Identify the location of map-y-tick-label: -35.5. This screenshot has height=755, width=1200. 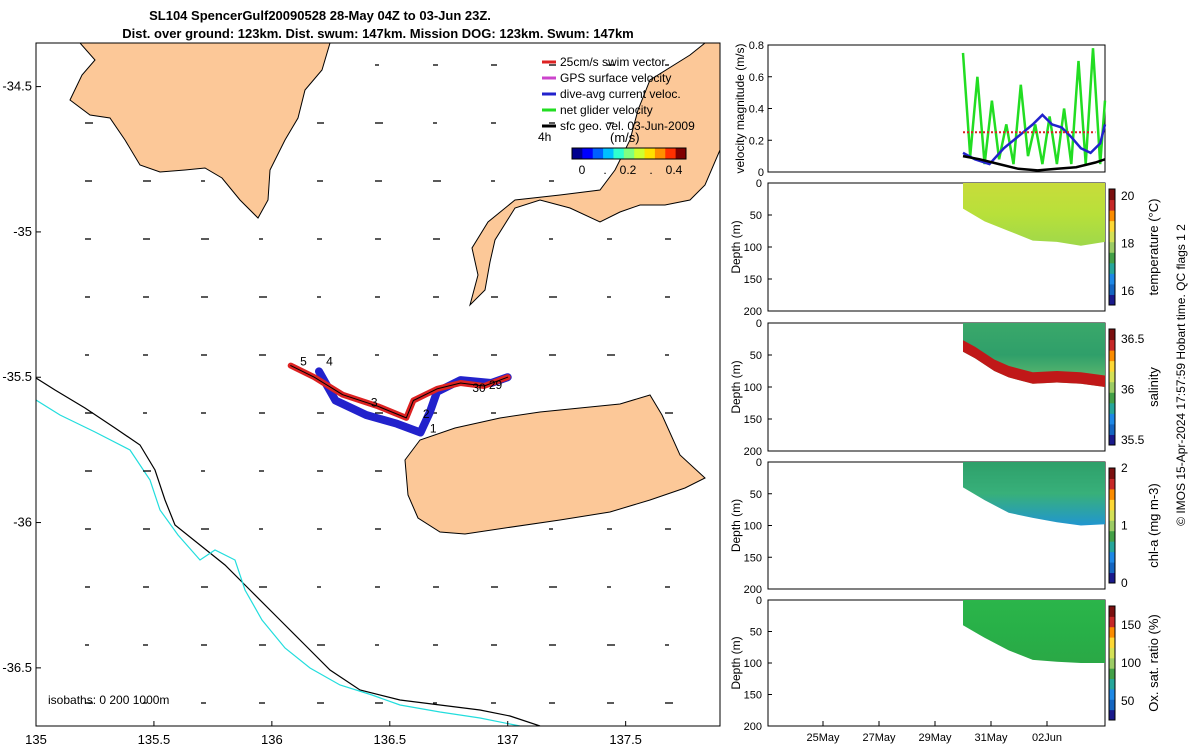
(17, 376).